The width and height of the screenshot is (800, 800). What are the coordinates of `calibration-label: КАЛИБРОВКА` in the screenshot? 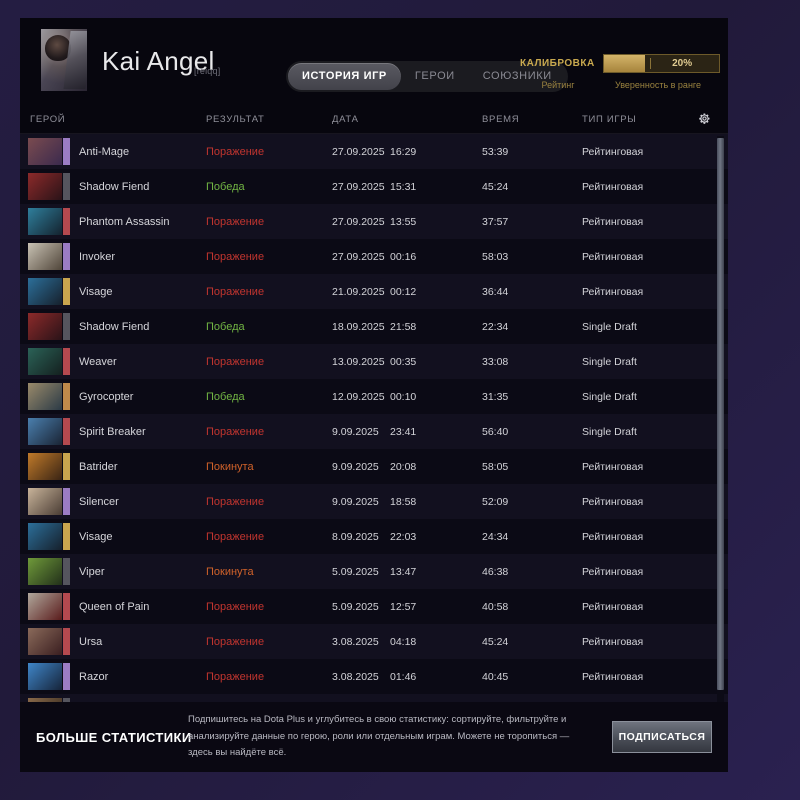 It's located at (557, 63).